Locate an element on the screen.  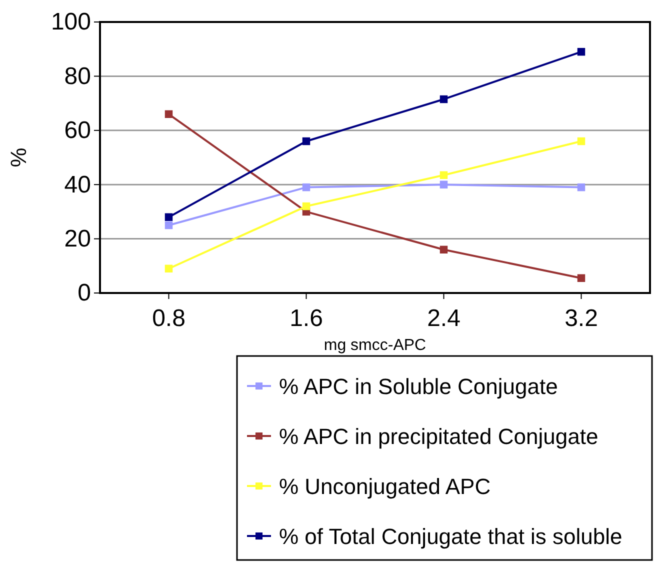
y-tick-label: 100 is located at coordinates (70, 22).